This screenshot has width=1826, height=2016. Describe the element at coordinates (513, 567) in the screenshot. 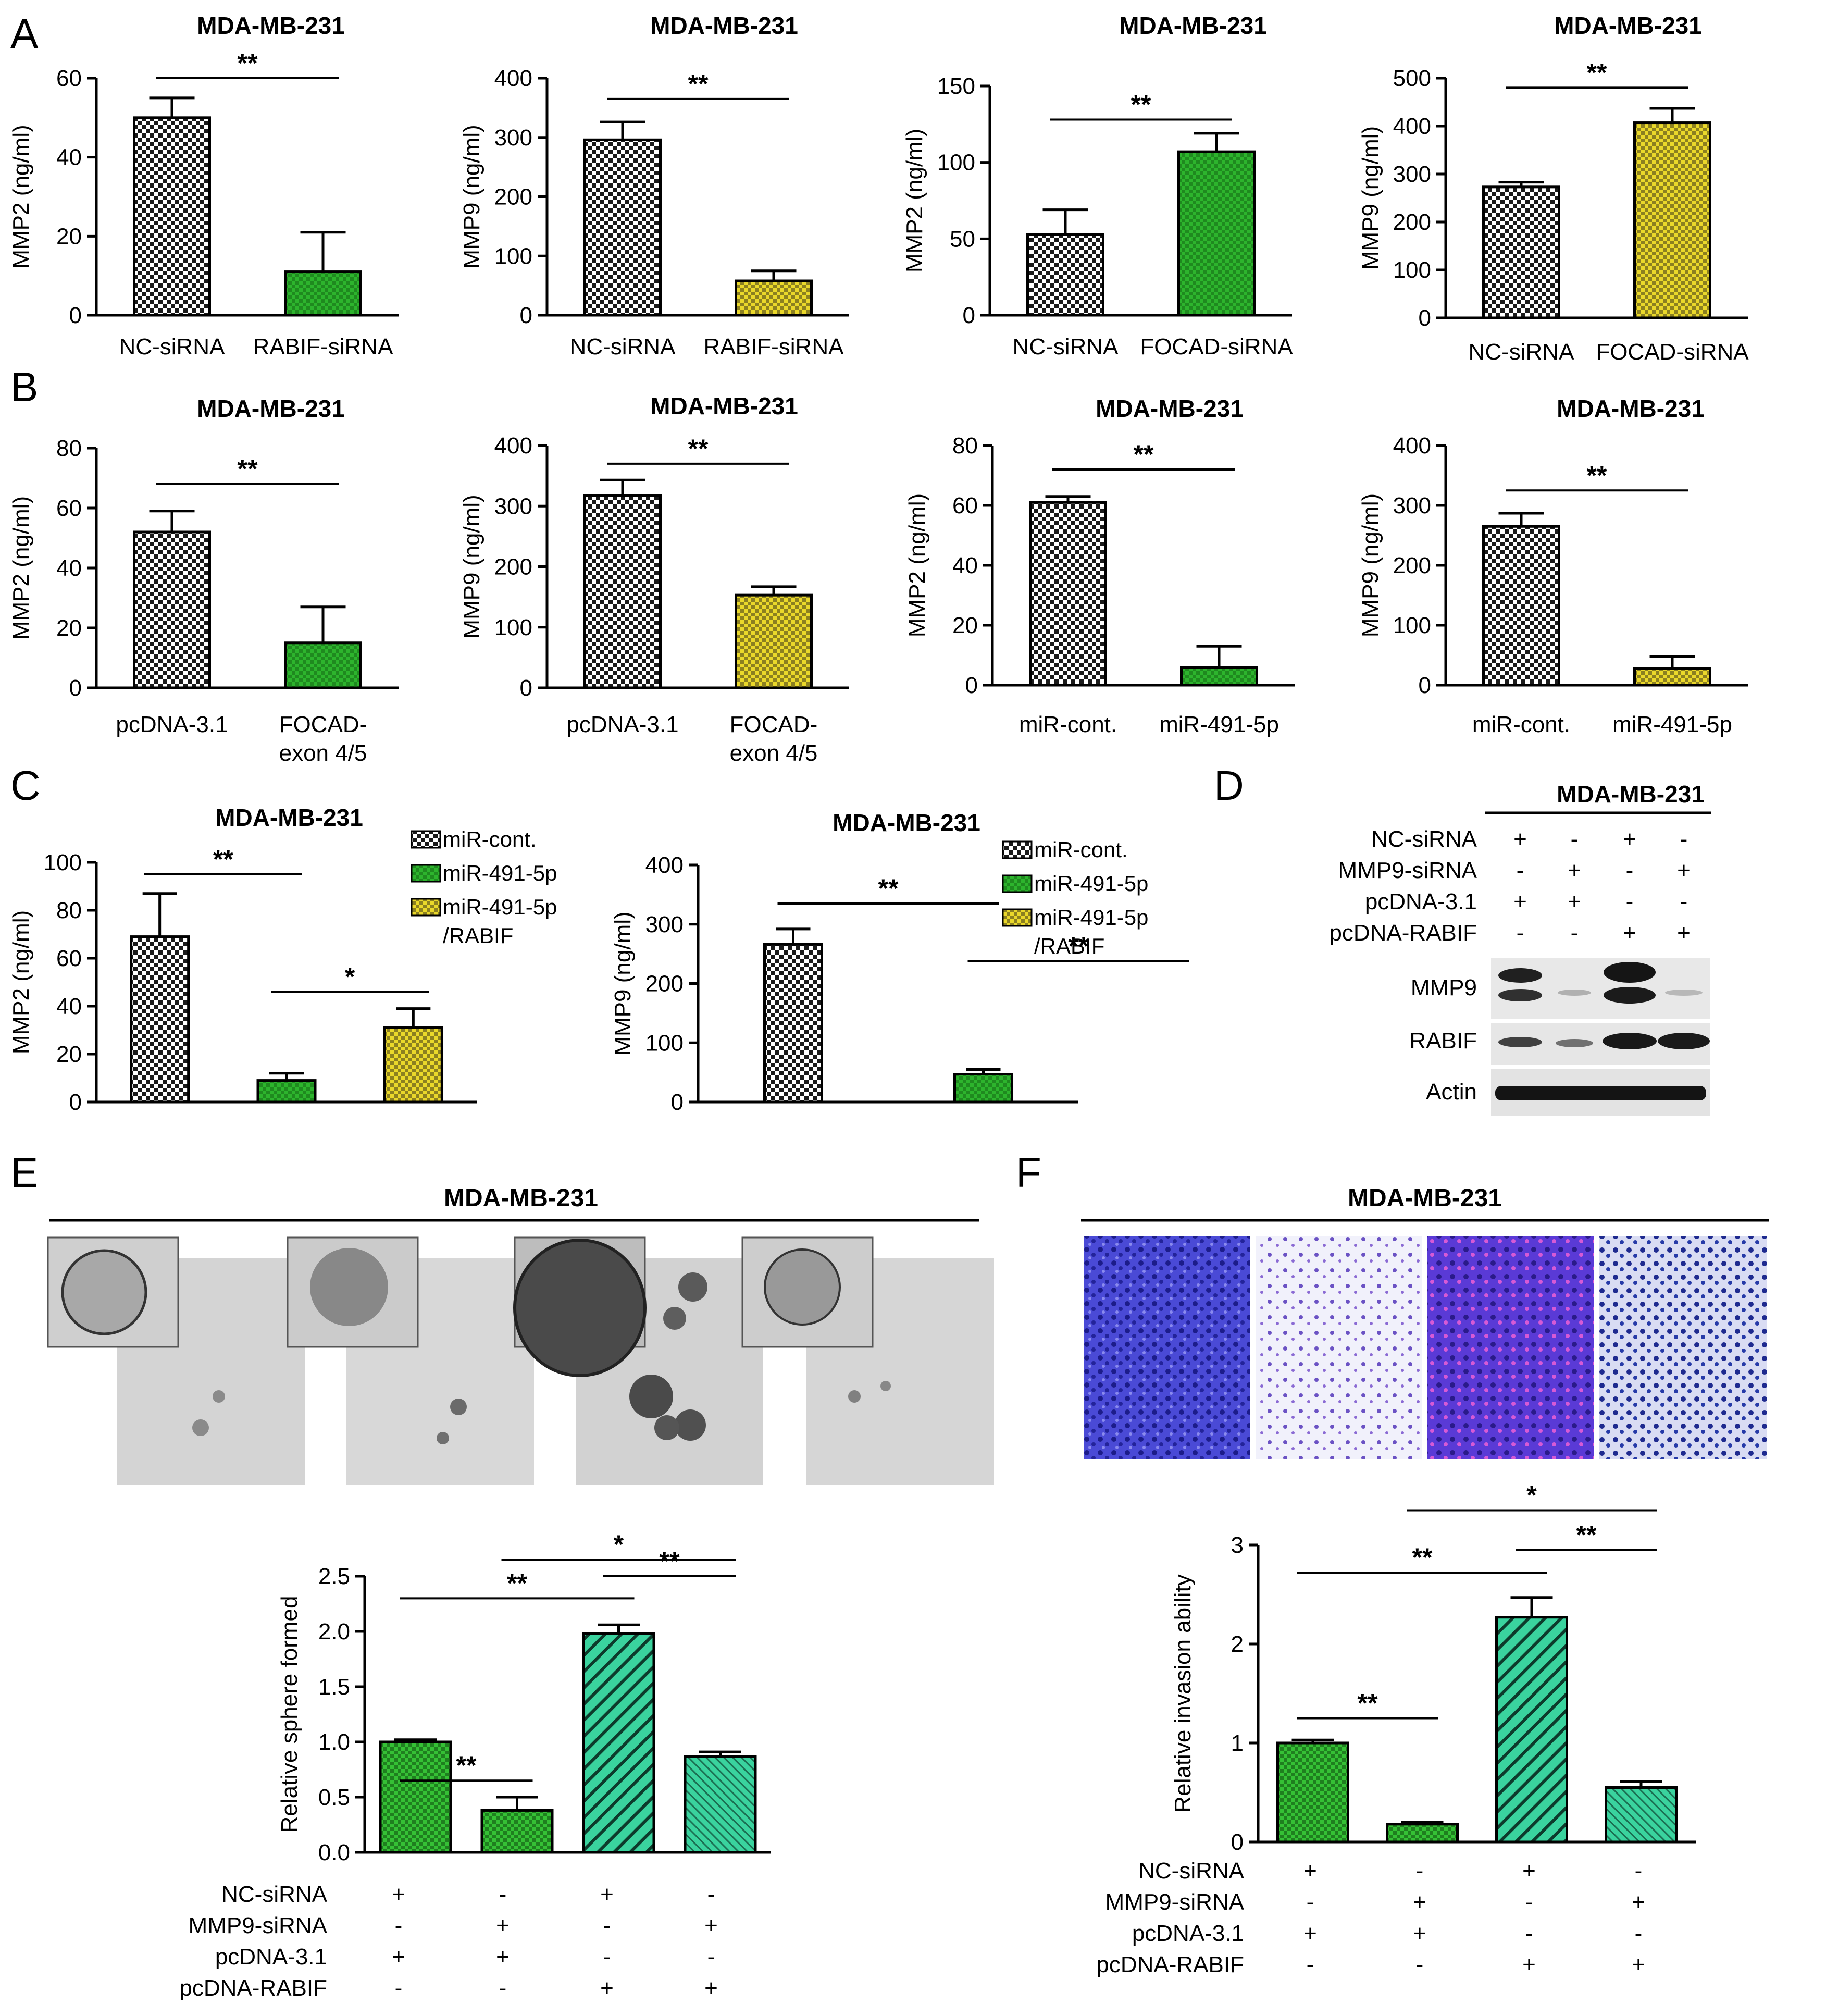

I see `y-tick-label: 200` at that location.